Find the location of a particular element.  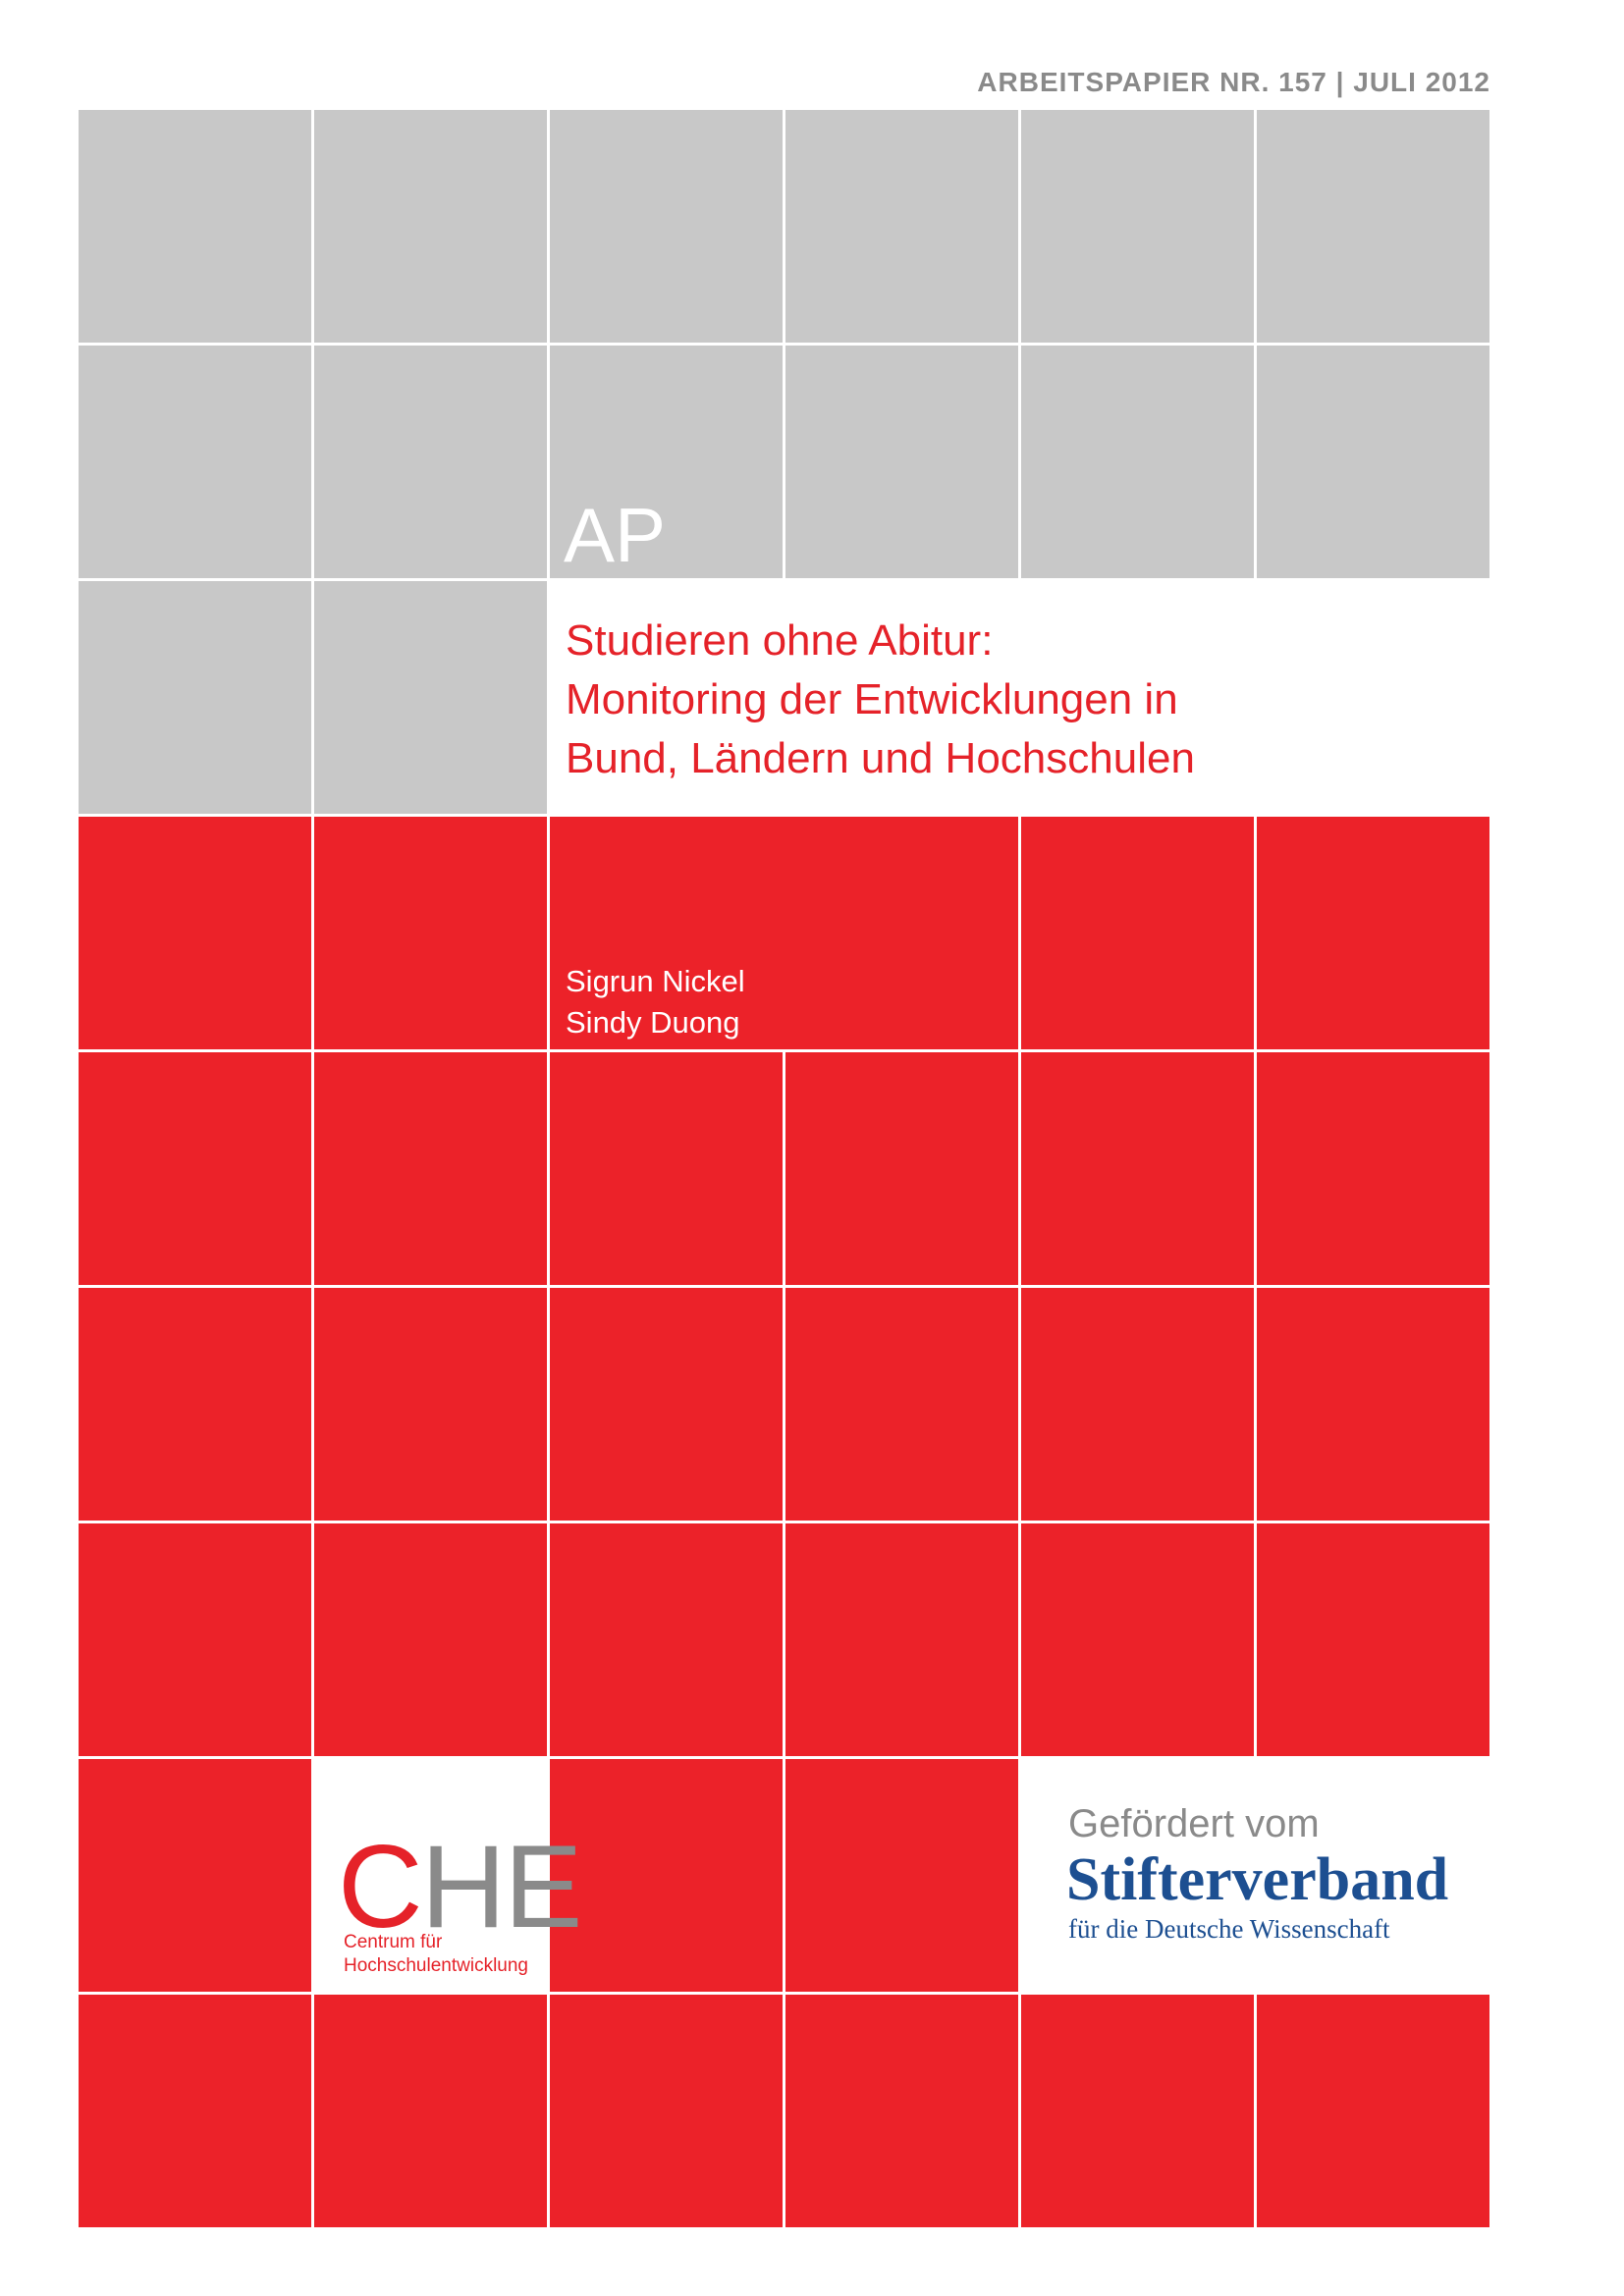

logo-initial: C is located at coordinates (380, 1886).